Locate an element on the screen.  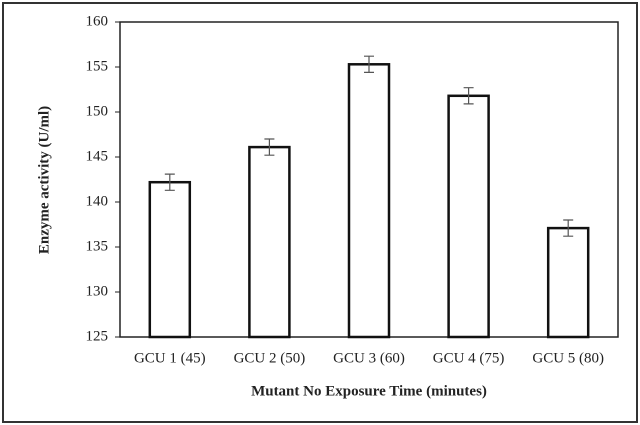
y-axis-title: Enzyme activity (U/ml) is located at coordinates (44, 180).